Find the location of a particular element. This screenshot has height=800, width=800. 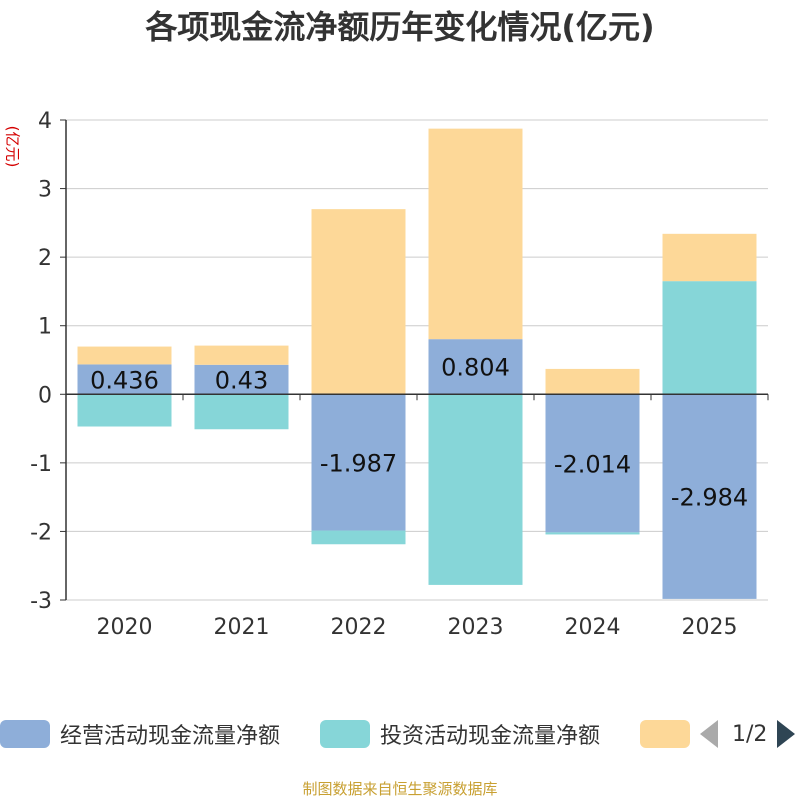

bar-financing-2025 is located at coordinates (709, 257).